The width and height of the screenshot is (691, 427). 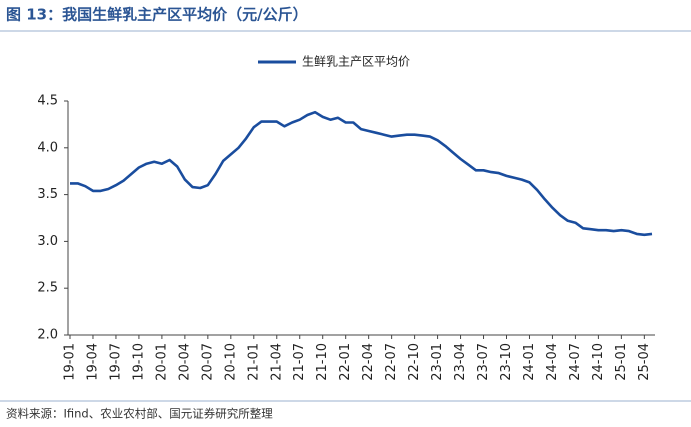 What do you see at coordinates (322, 362) in the screenshot?
I see `x-tick-label: 21-10` at bounding box center [322, 362].